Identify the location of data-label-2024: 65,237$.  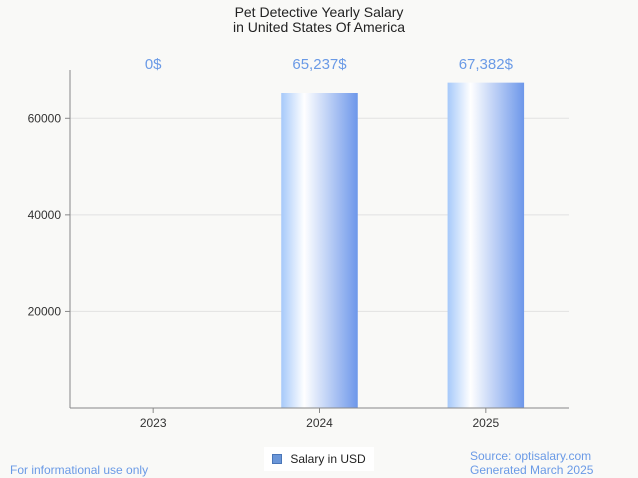
(319, 64).